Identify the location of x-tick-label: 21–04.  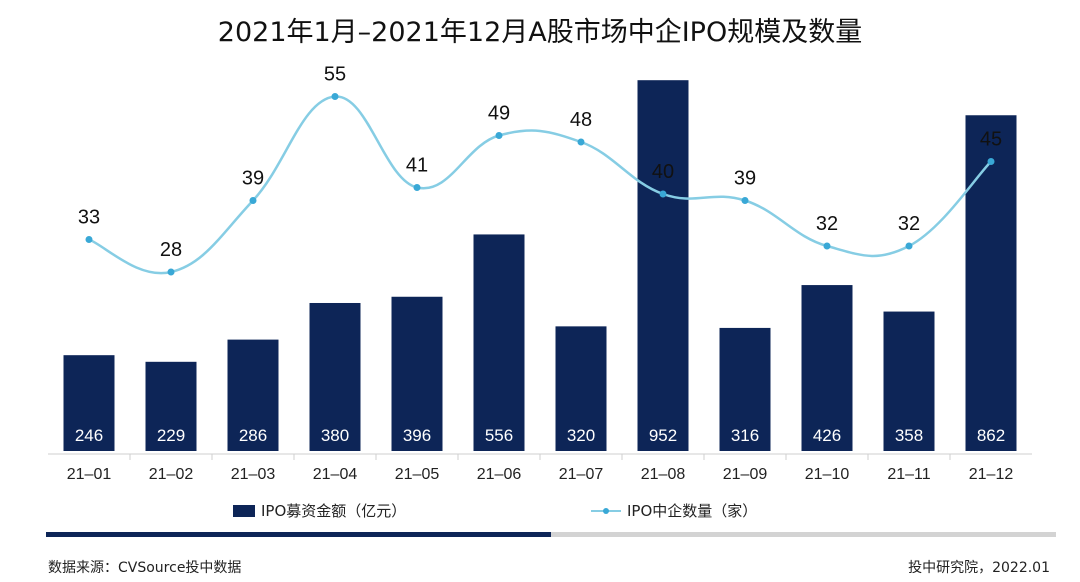
(335, 474).